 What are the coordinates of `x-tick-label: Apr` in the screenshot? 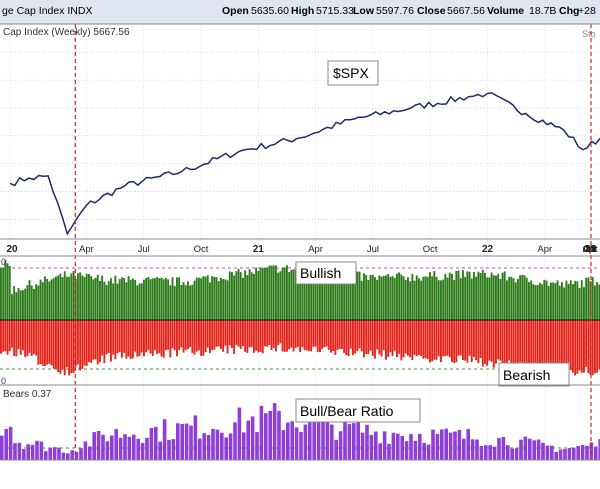 It's located at (315, 249).